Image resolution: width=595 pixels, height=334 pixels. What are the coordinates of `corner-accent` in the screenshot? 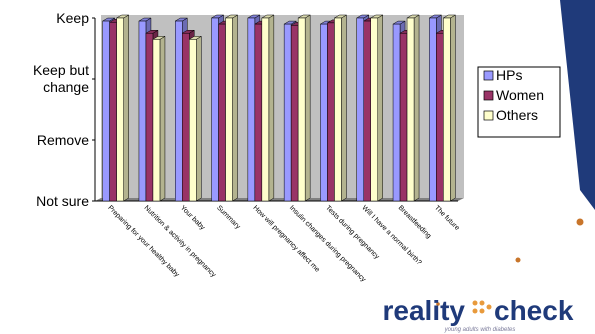 It's located at (577, 105).